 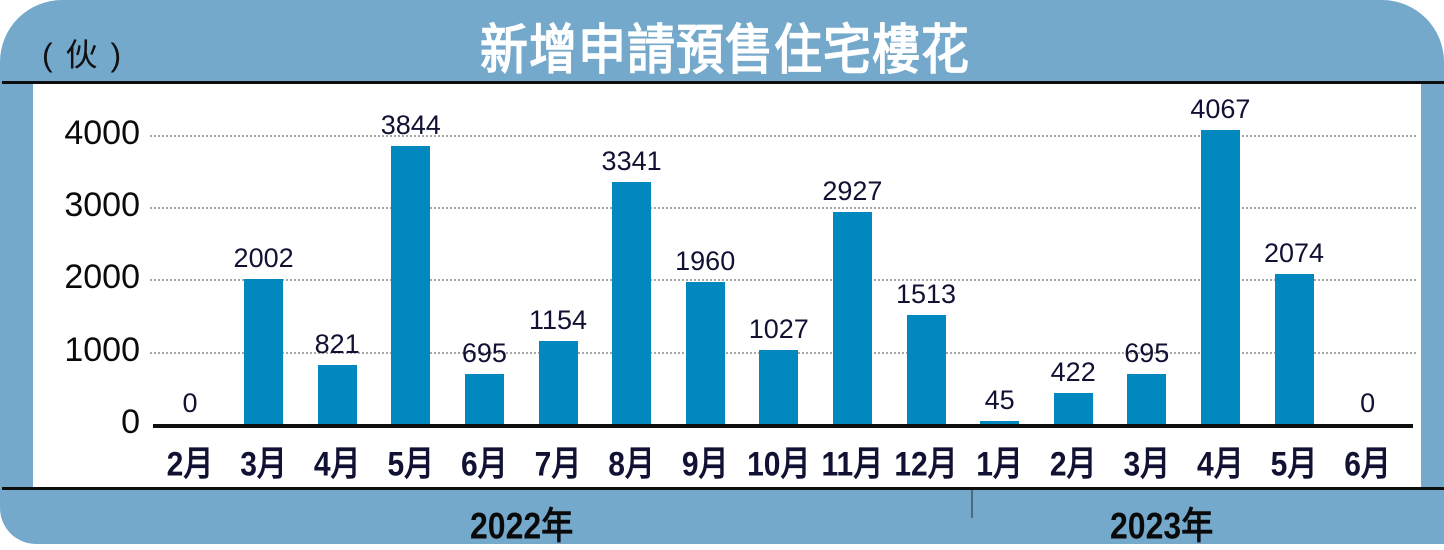 What do you see at coordinates (558, 464) in the screenshot?
I see `x-tick-label: 7月` at bounding box center [558, 464].